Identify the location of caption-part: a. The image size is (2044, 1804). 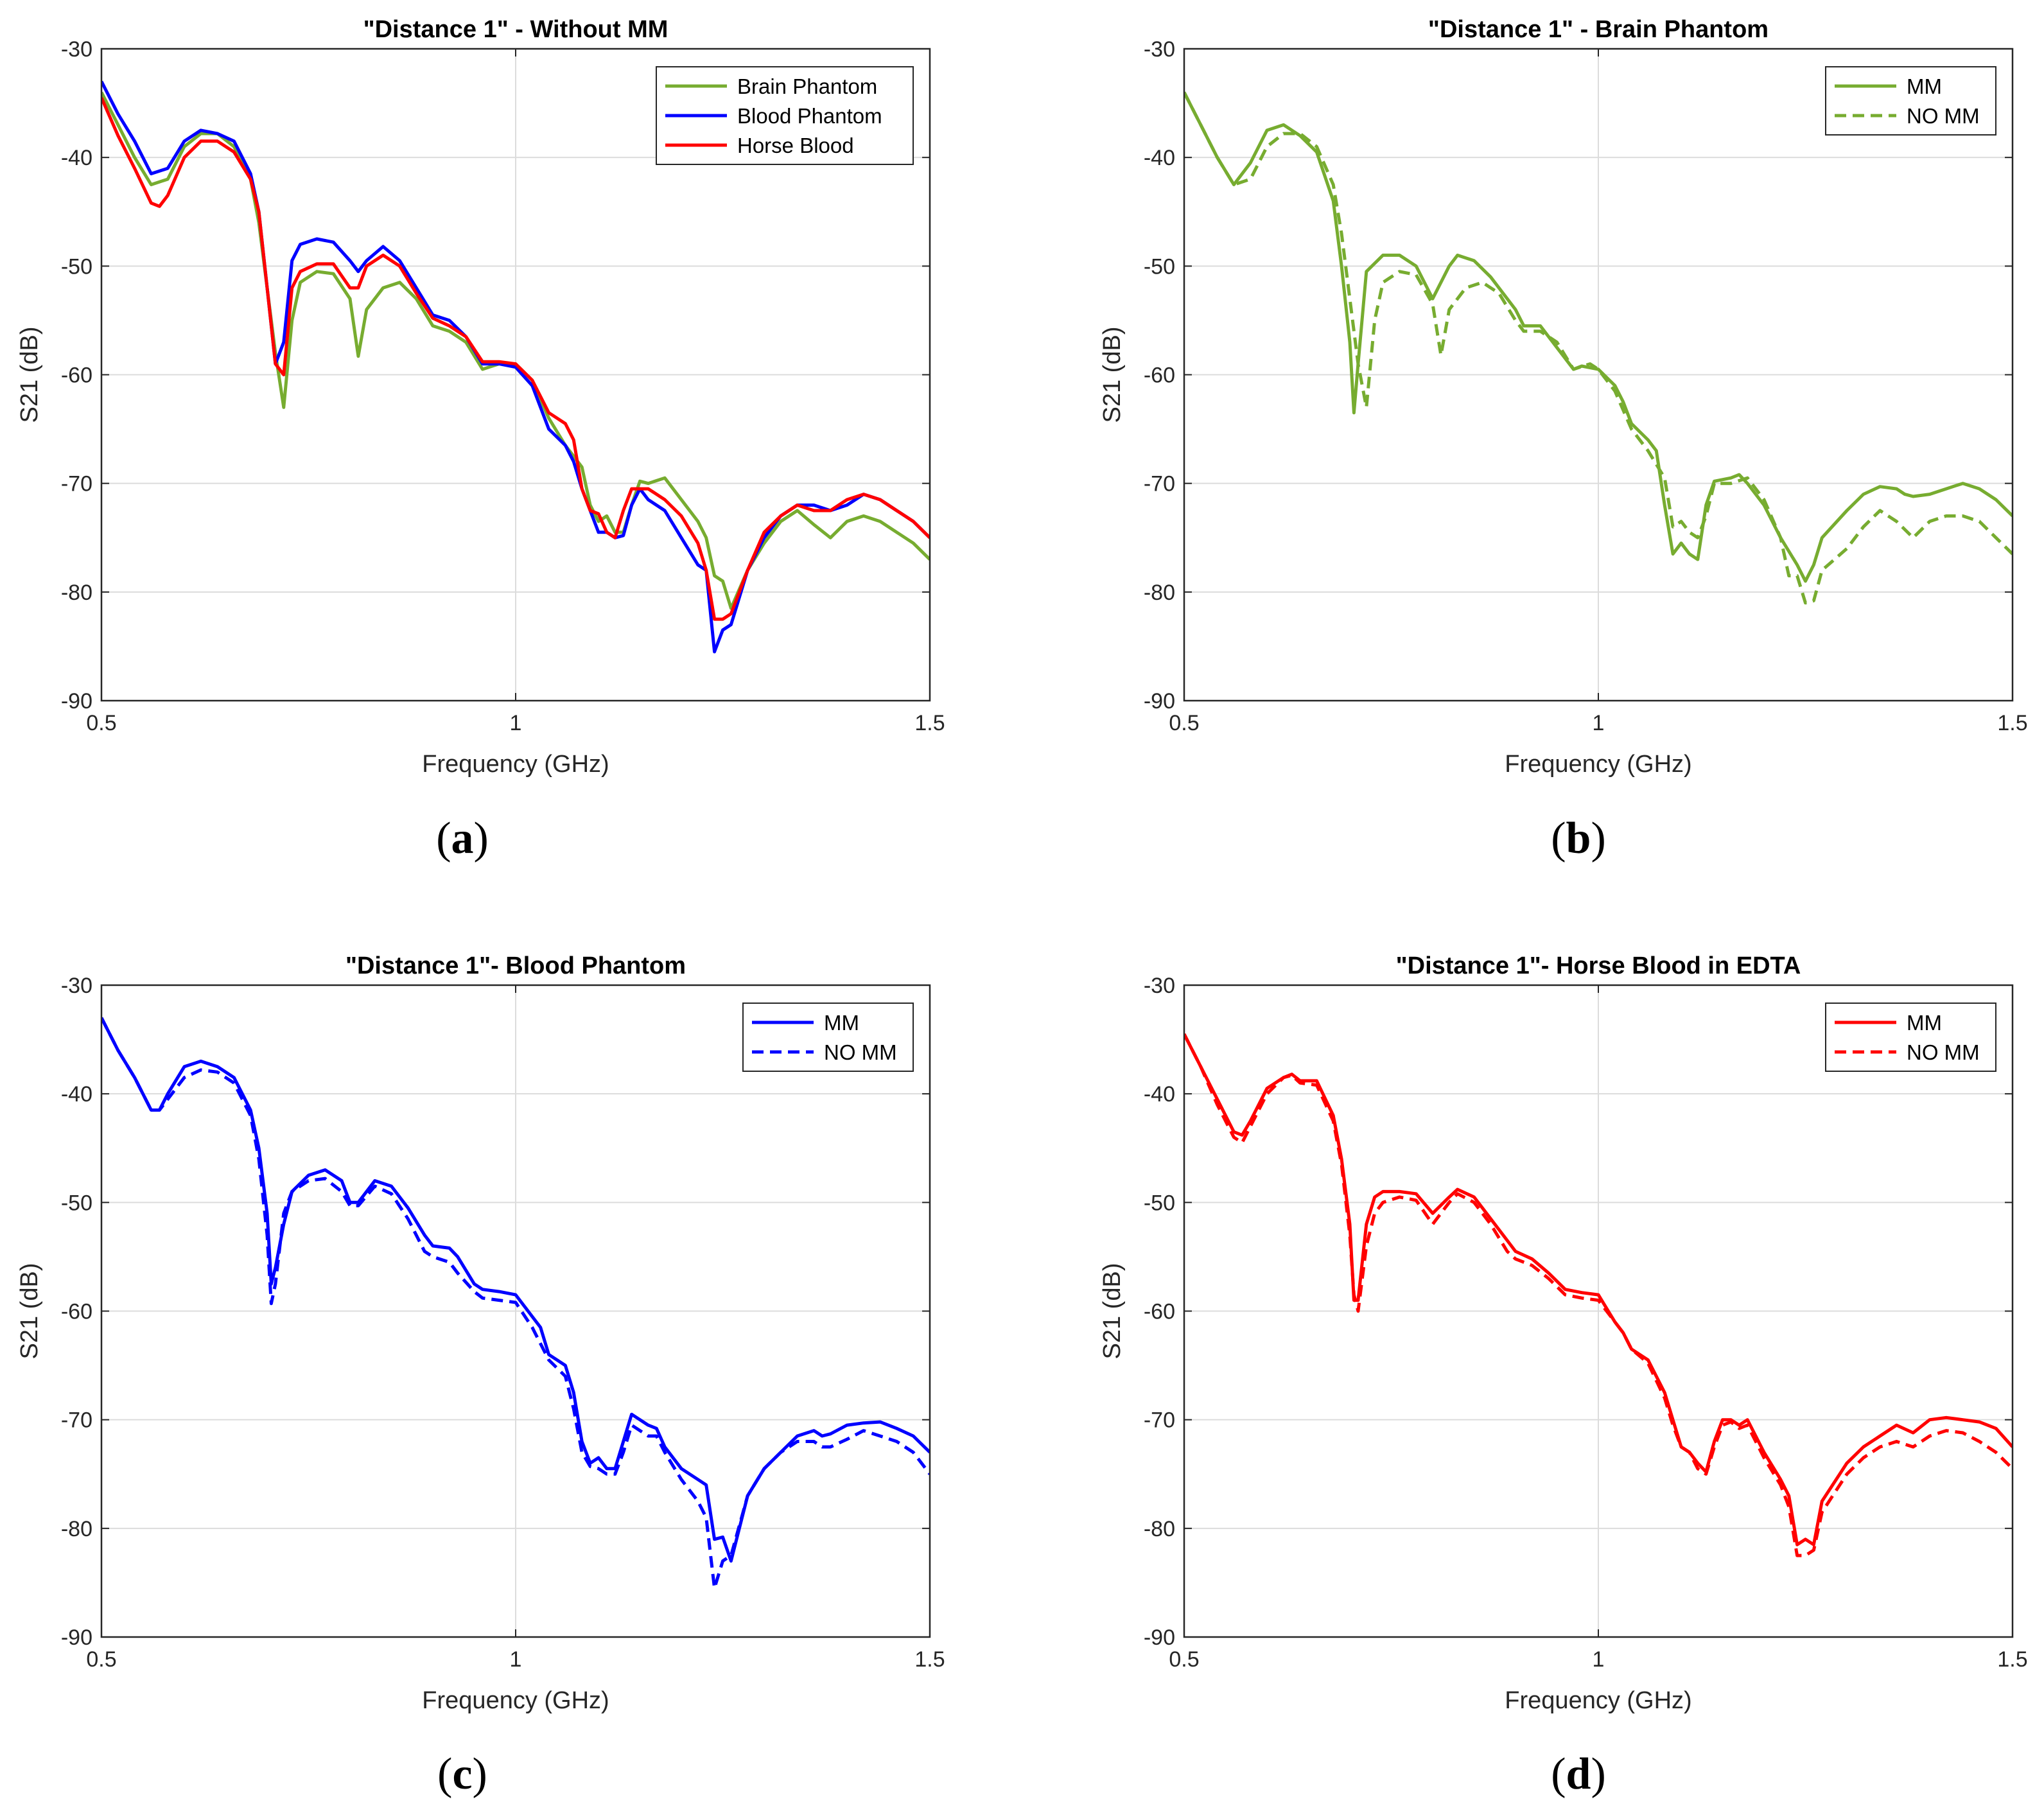
(462, 838).